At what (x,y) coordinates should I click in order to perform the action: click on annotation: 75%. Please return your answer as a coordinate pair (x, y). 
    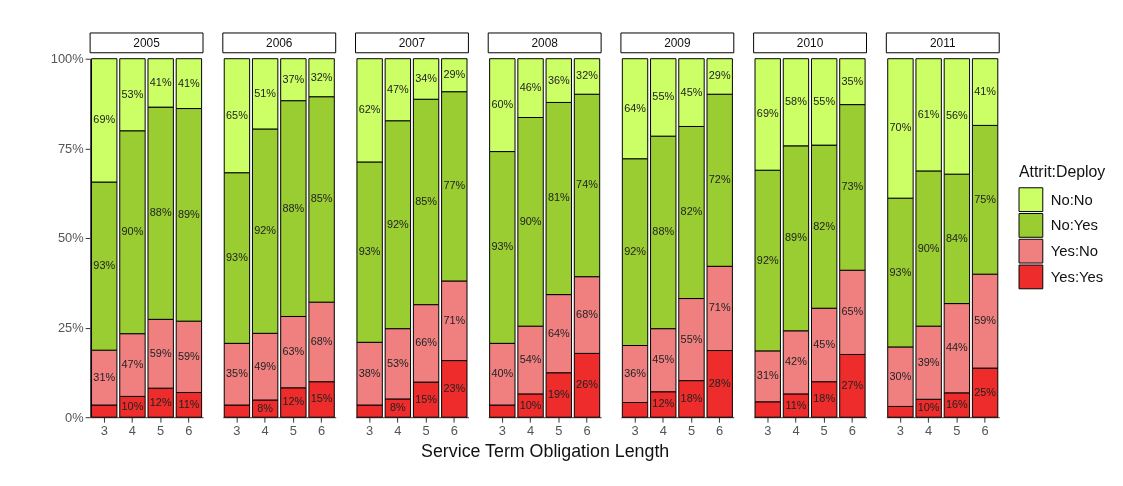
    Looking at the image, I should click on (985, 198).